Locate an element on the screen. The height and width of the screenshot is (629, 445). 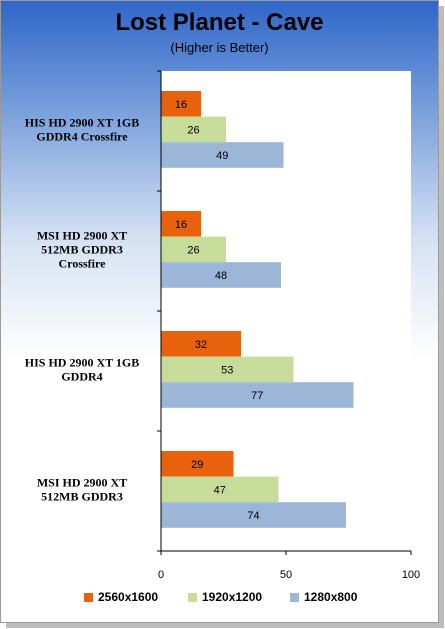
frame-shadow-right is located at coordinates (441, 314).